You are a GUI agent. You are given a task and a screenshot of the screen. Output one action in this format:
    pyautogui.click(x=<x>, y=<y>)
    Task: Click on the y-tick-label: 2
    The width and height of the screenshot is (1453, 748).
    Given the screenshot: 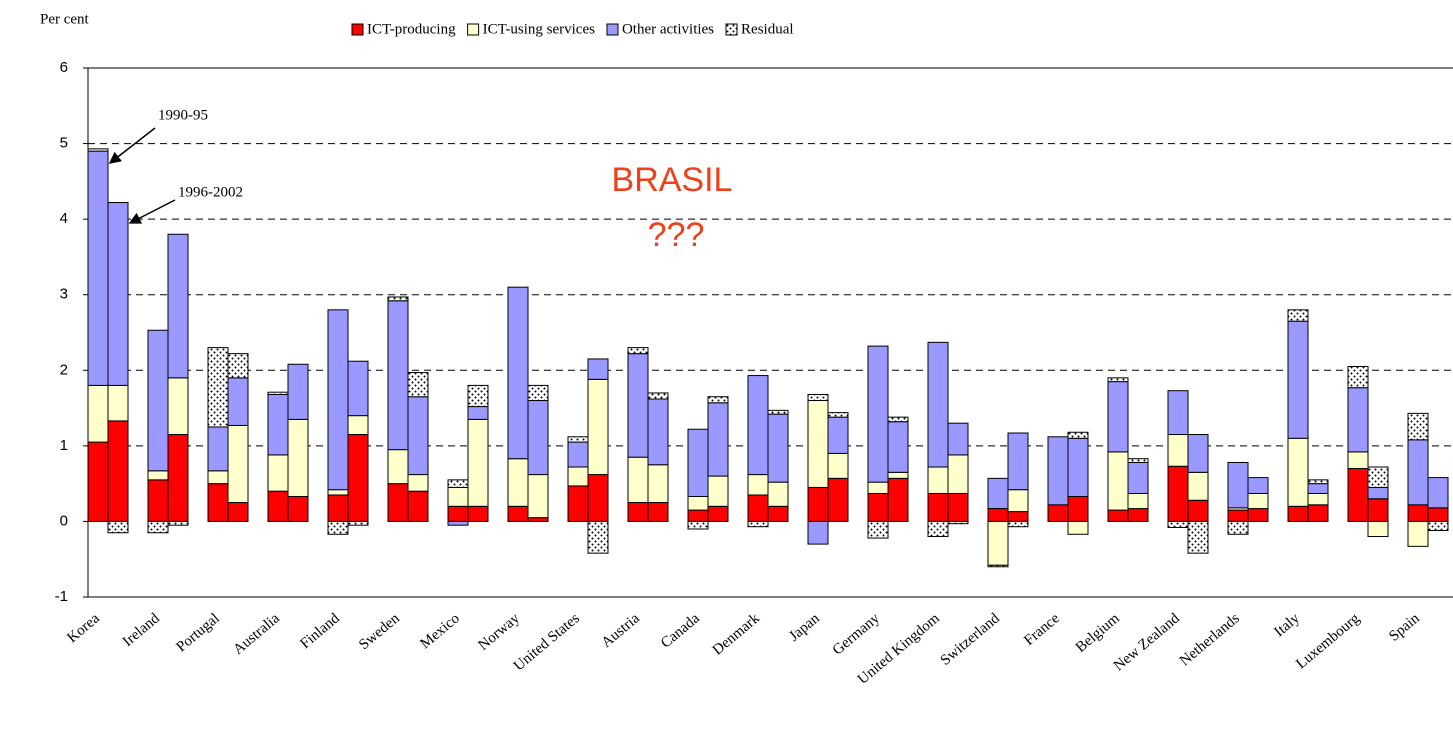 What is the action you would take?
    pyautogui.click(x=64, y=369)
    